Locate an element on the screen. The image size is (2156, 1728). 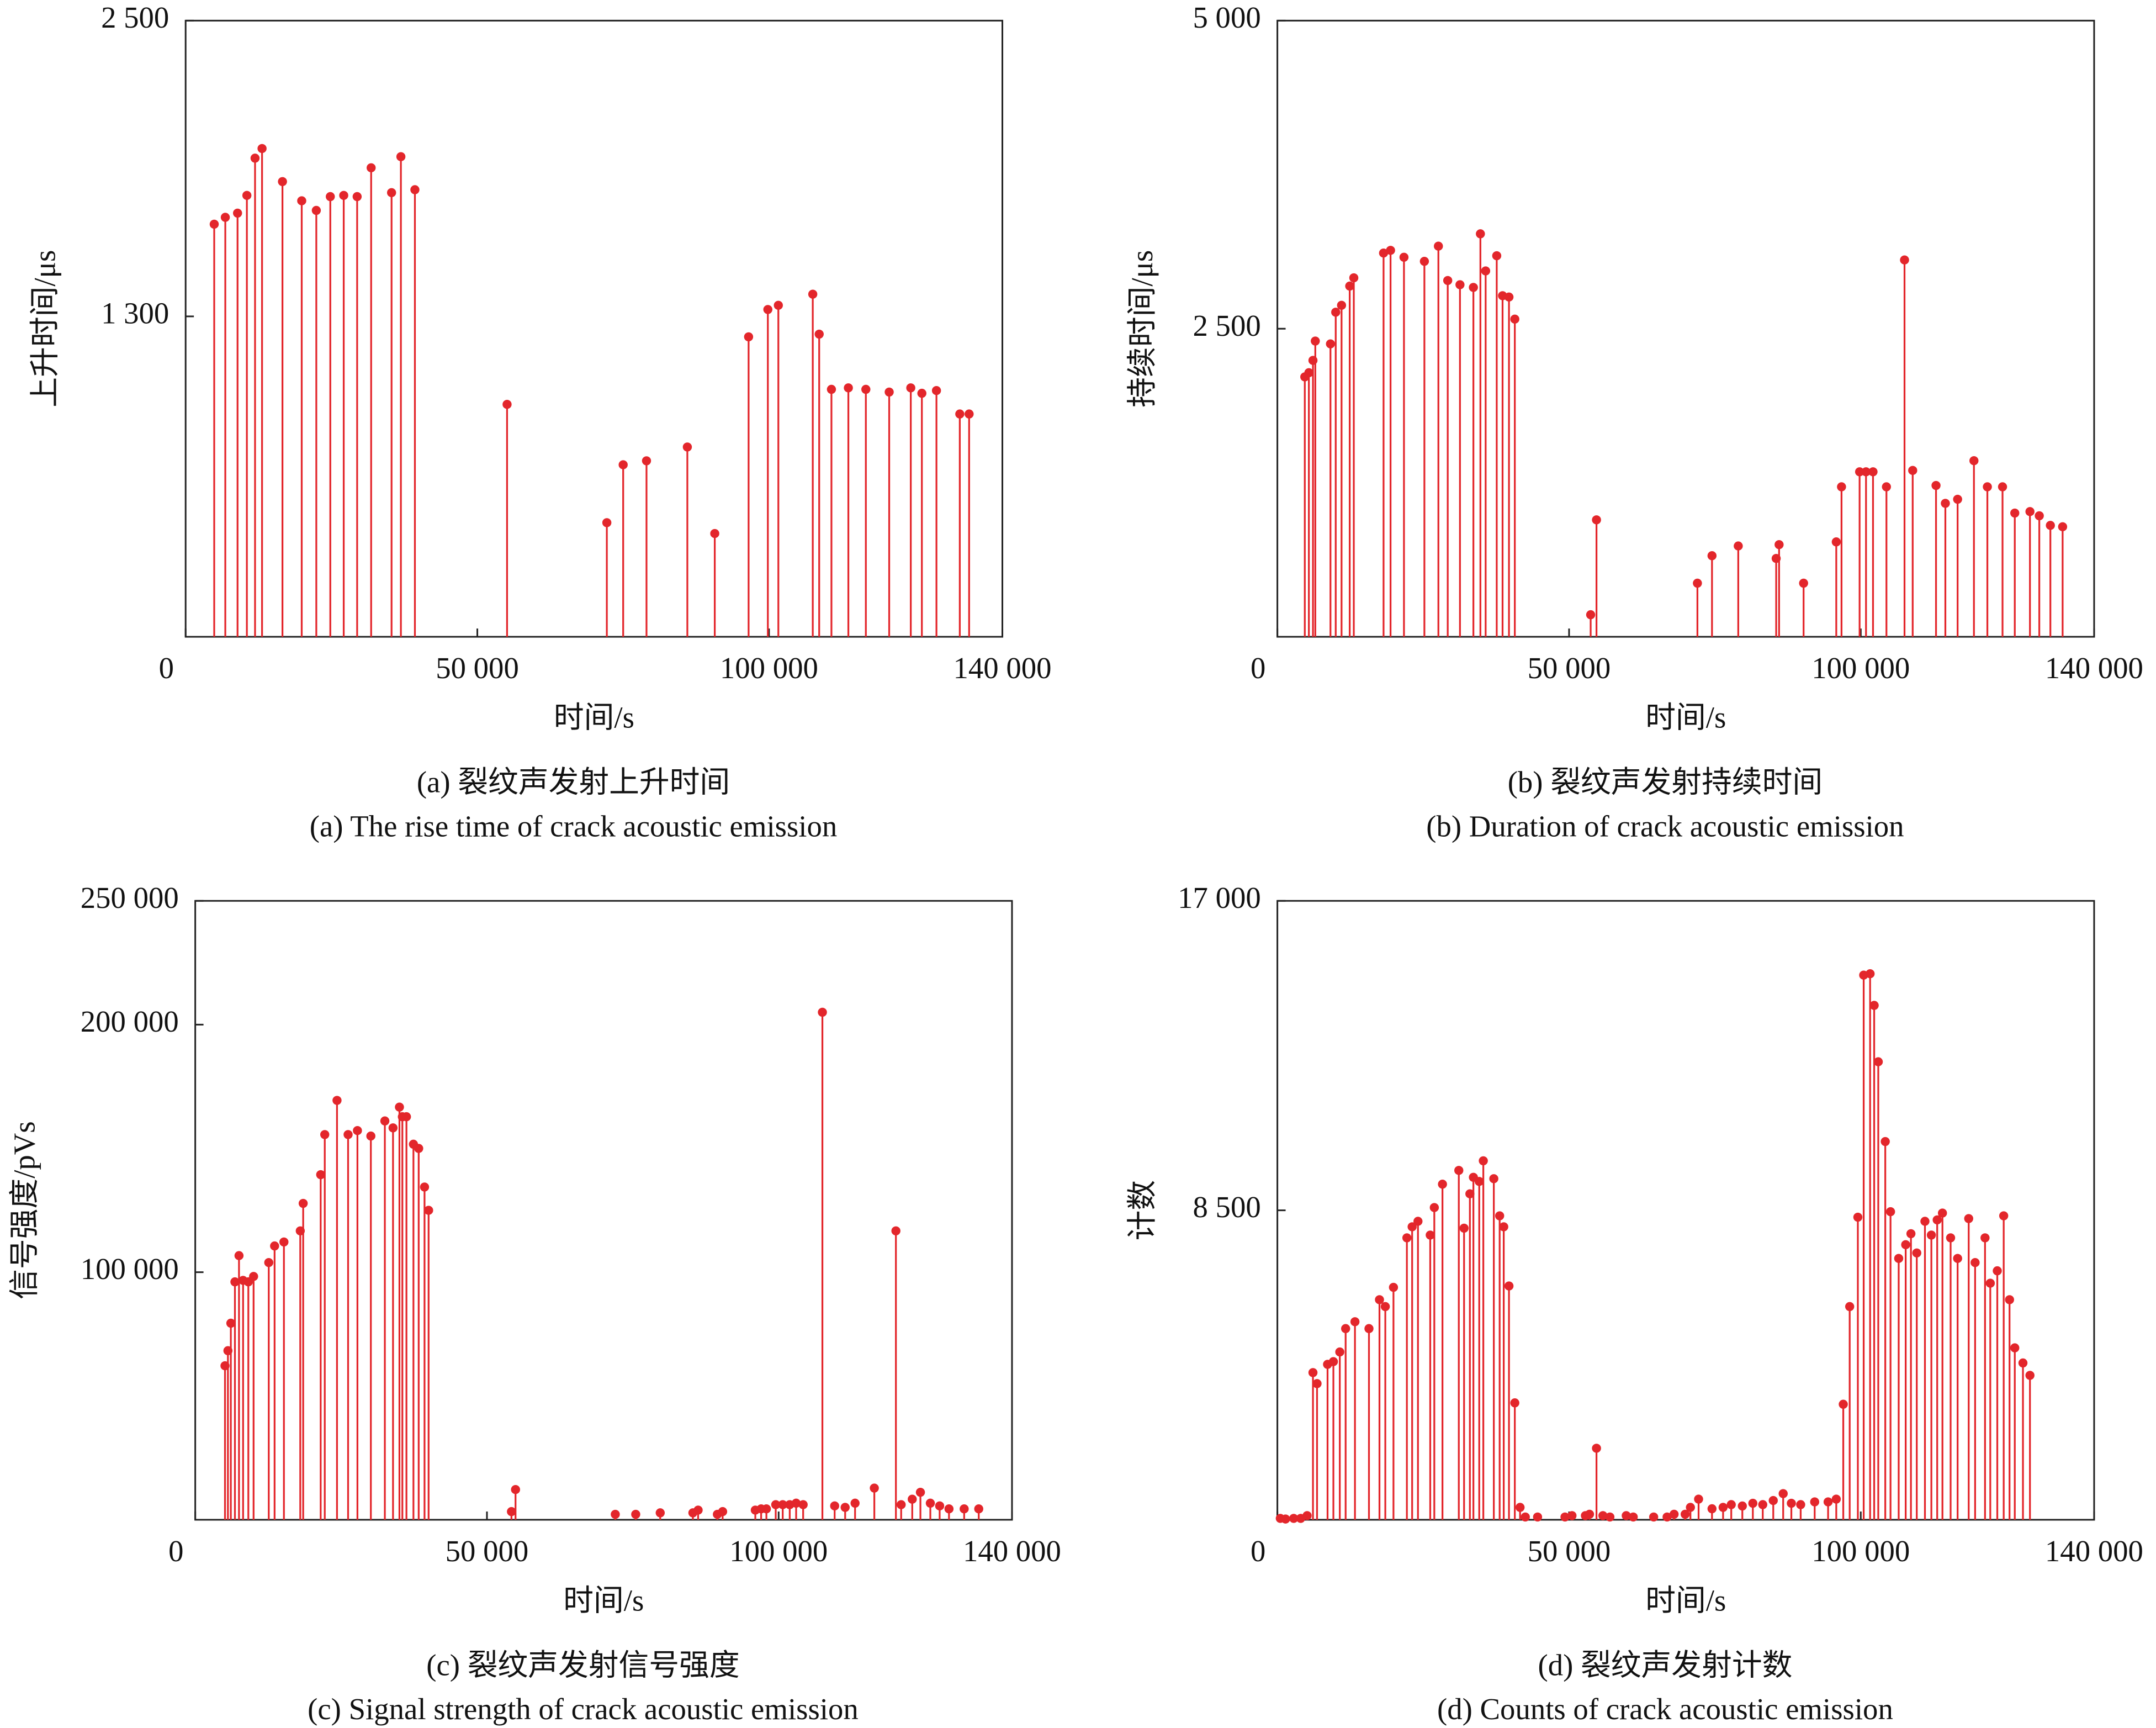
caption: (c) 裂纹声发射信号强度 is located at coordinates (582, 1665).